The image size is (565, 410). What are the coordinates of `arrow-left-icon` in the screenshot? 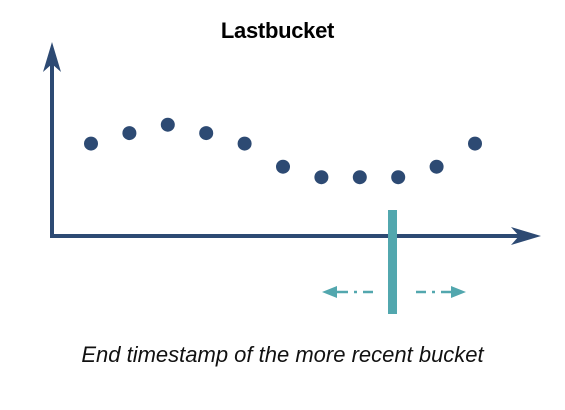 It's located at (347, 292).